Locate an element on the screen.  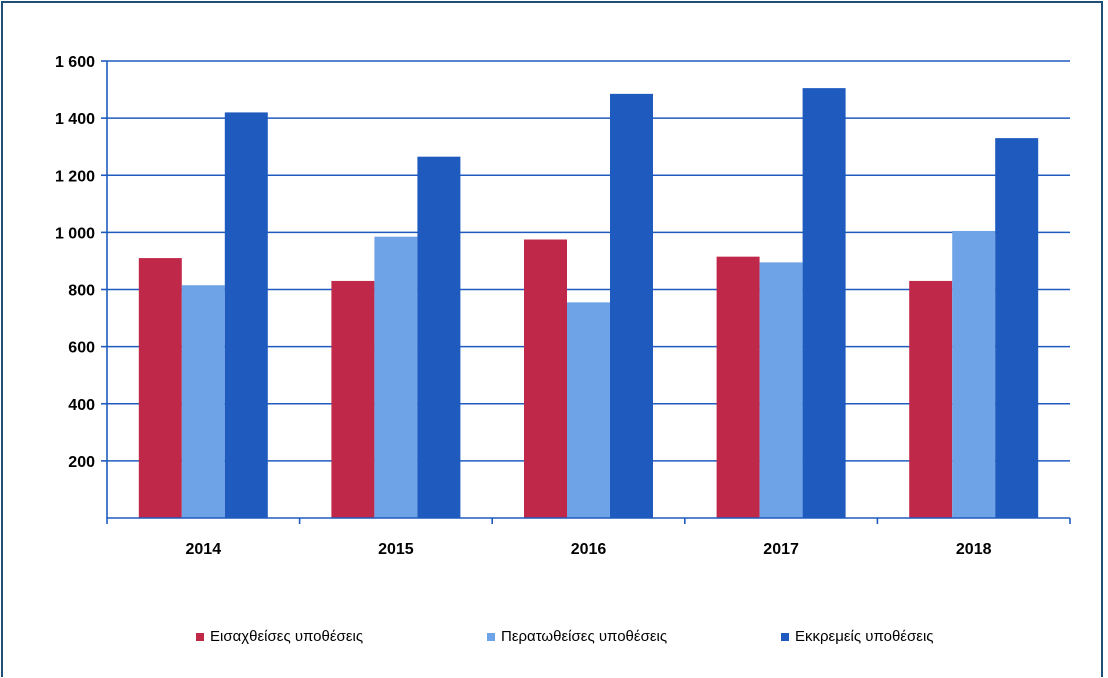
bar-3-2014 is located at coordinates (246, 315).